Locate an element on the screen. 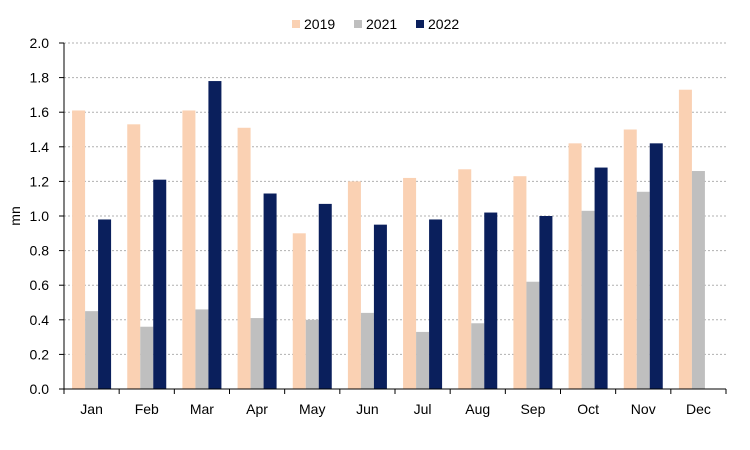  legend-label-2019: 2019 is located at coordinates (319, 24).